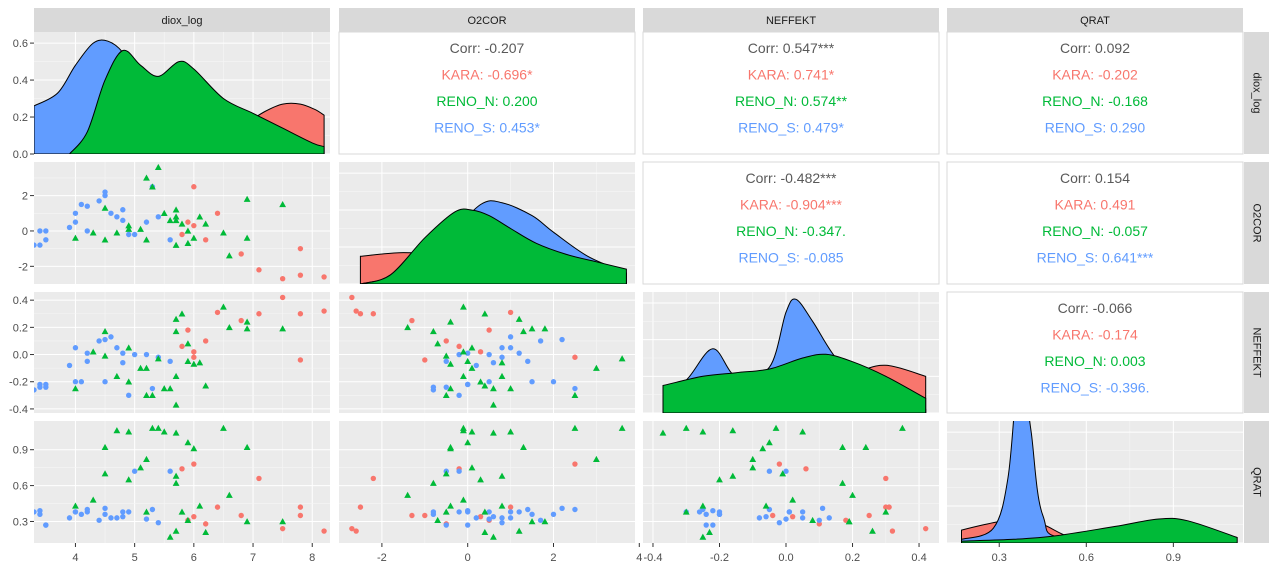  Describe the element at coordinates (1099, 530) in the screenshot. I see `density-reno-n` at that location.